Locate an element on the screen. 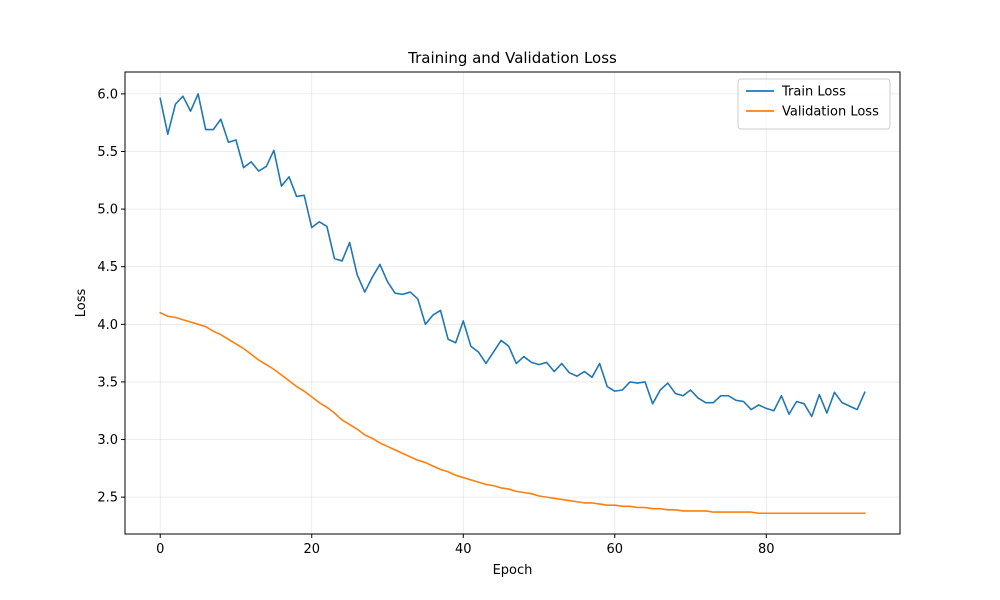  y-tick-label: 5.5 is located at coordinates (107, 152).